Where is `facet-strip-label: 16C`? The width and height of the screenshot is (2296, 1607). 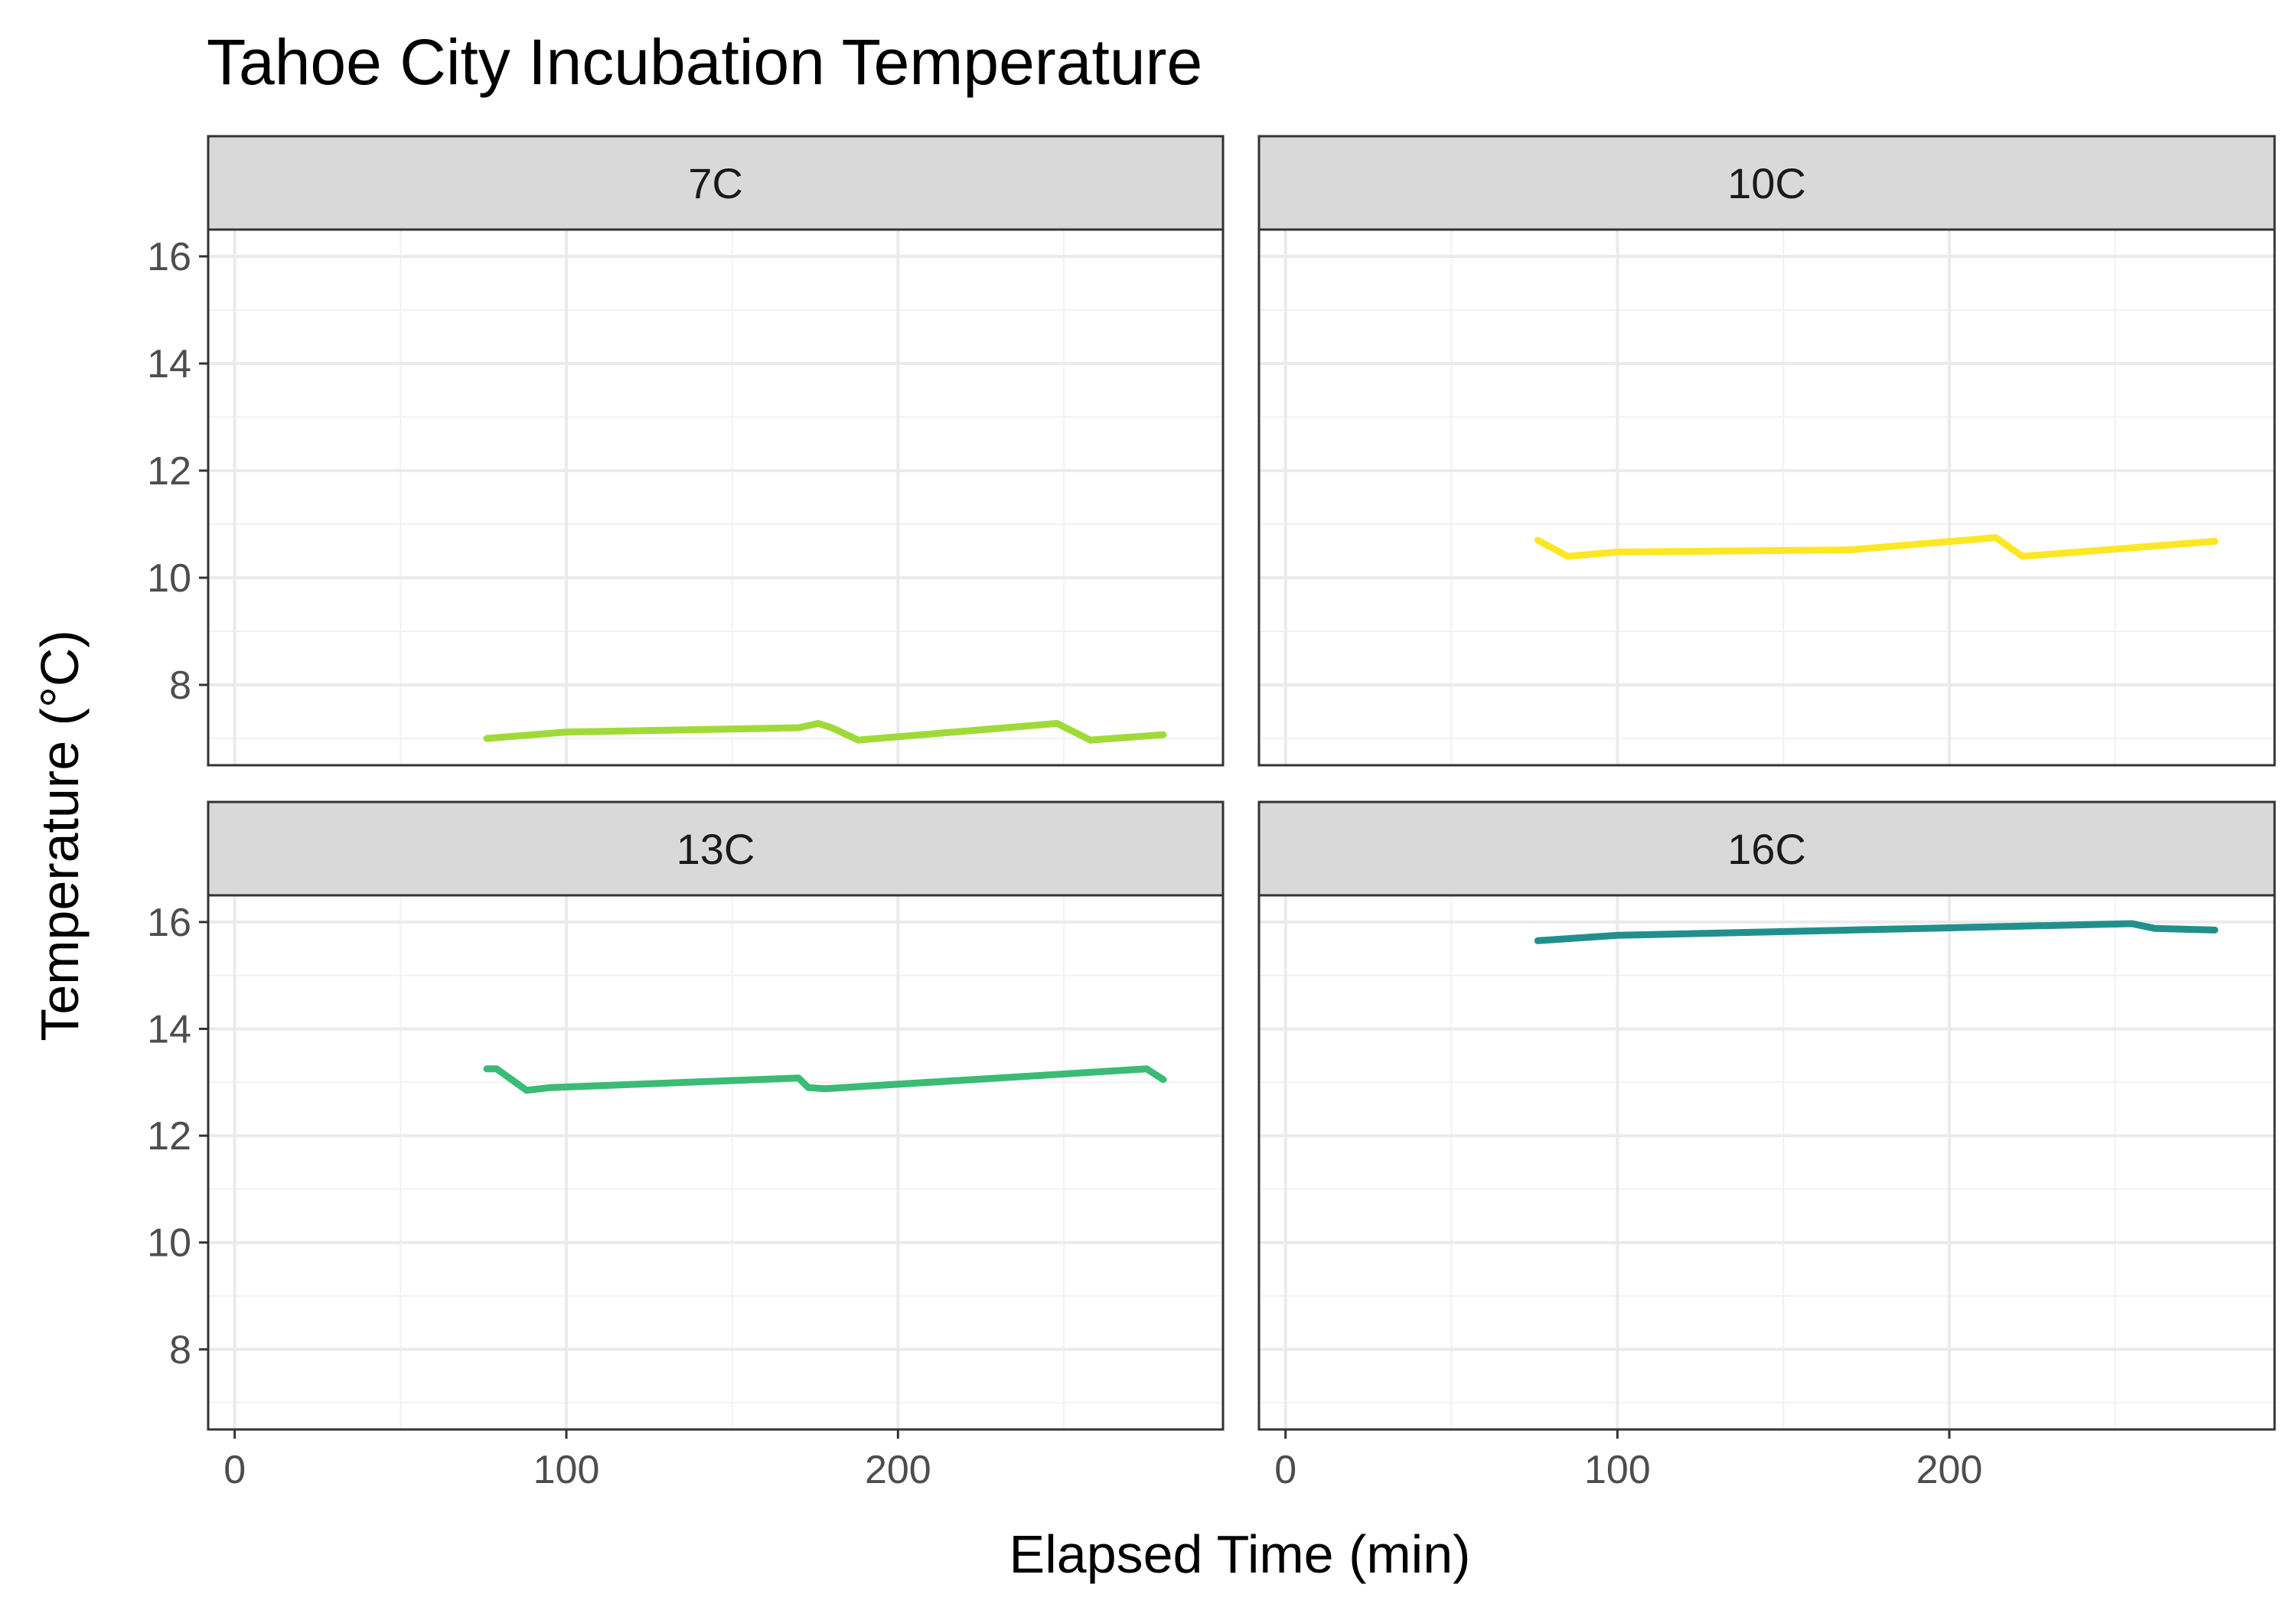
facet-strip-label: 16C is located at coordinates (1766, 849).